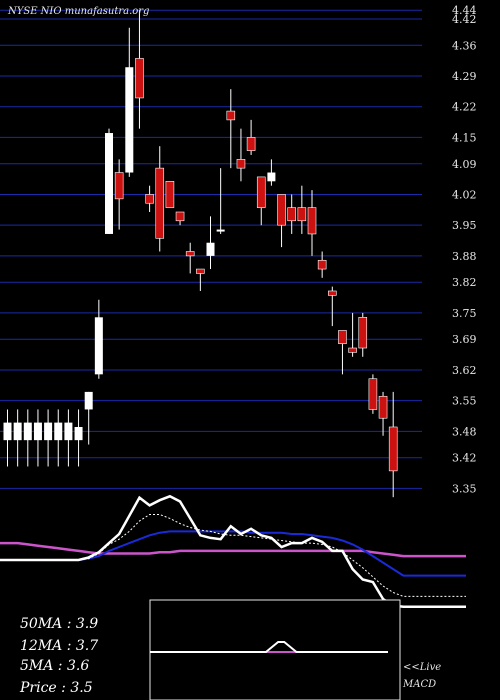  Describe the element at coordinates (464, 194) in the screenshot. I see `y-tick-label: 4.02` at that location.